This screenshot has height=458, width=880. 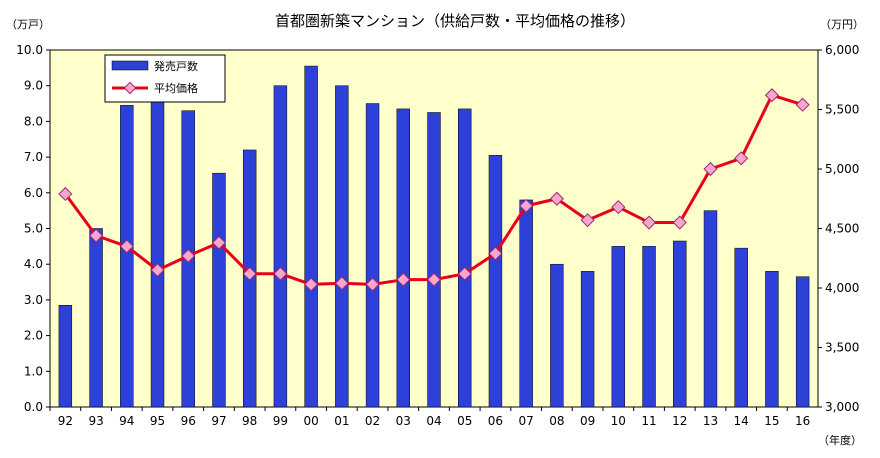 I want to click on right-tick-label: 4,500, so click(x=842, y=229).